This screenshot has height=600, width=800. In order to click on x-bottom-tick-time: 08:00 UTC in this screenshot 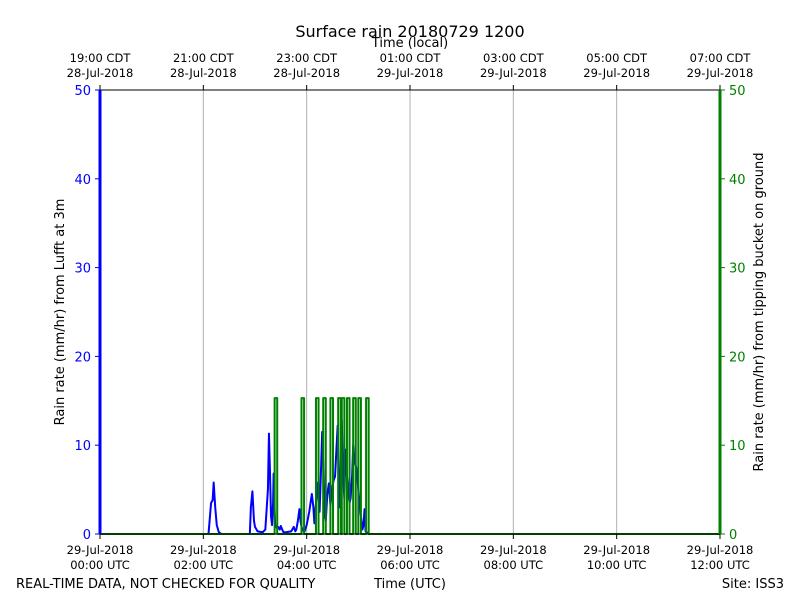, I will do `click(514, 565)`.